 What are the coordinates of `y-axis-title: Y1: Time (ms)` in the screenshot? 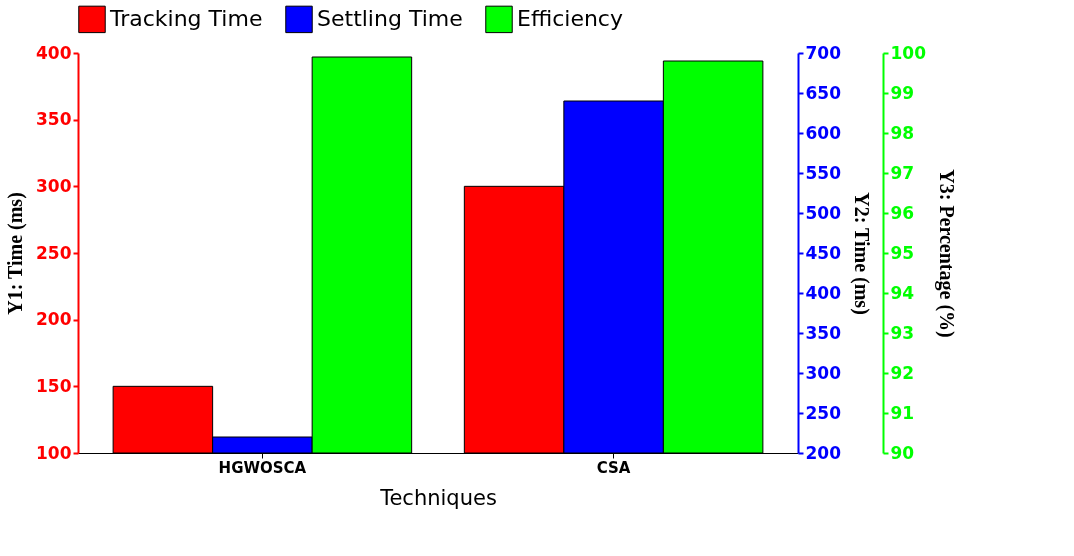 It's located at (16, 253).